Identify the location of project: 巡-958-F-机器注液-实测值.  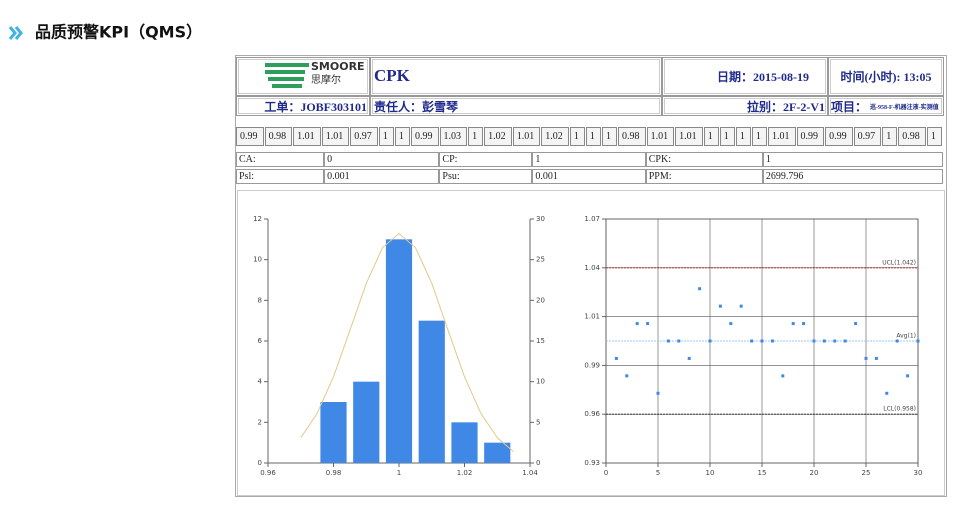
(904, 107).